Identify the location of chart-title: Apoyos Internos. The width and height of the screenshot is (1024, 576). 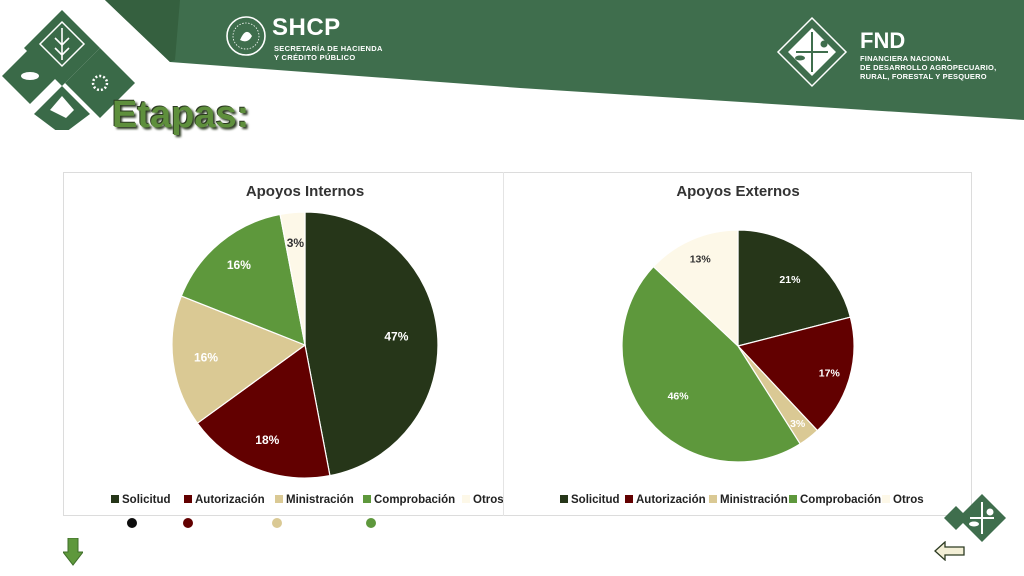
(305, 191).